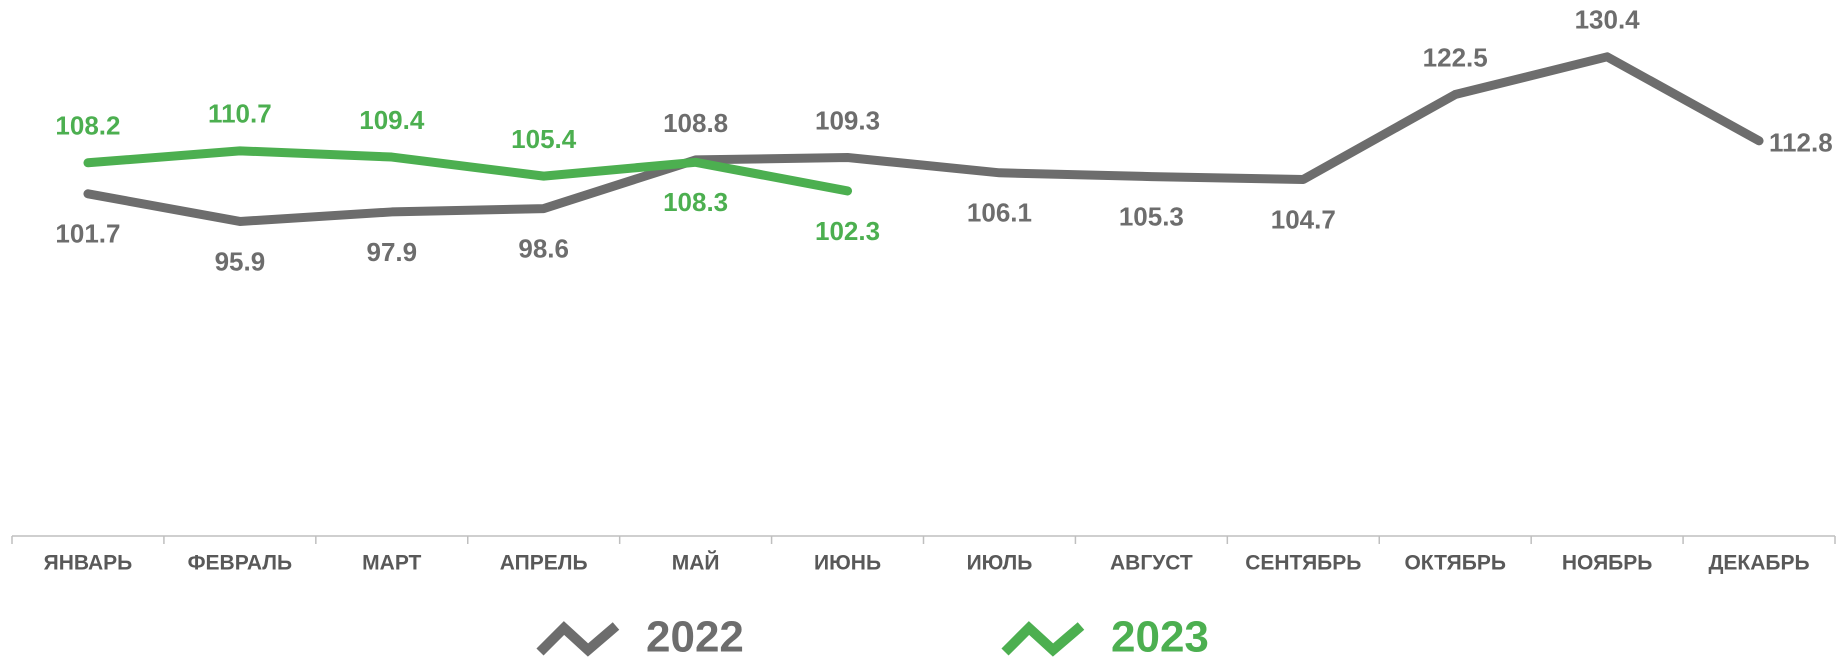 This screenshot has width=1842, height=659. What do you see at coordinates (847, 120) in the screenshot?
I see `data-label: 109.3` at bounding box center [847, 120].